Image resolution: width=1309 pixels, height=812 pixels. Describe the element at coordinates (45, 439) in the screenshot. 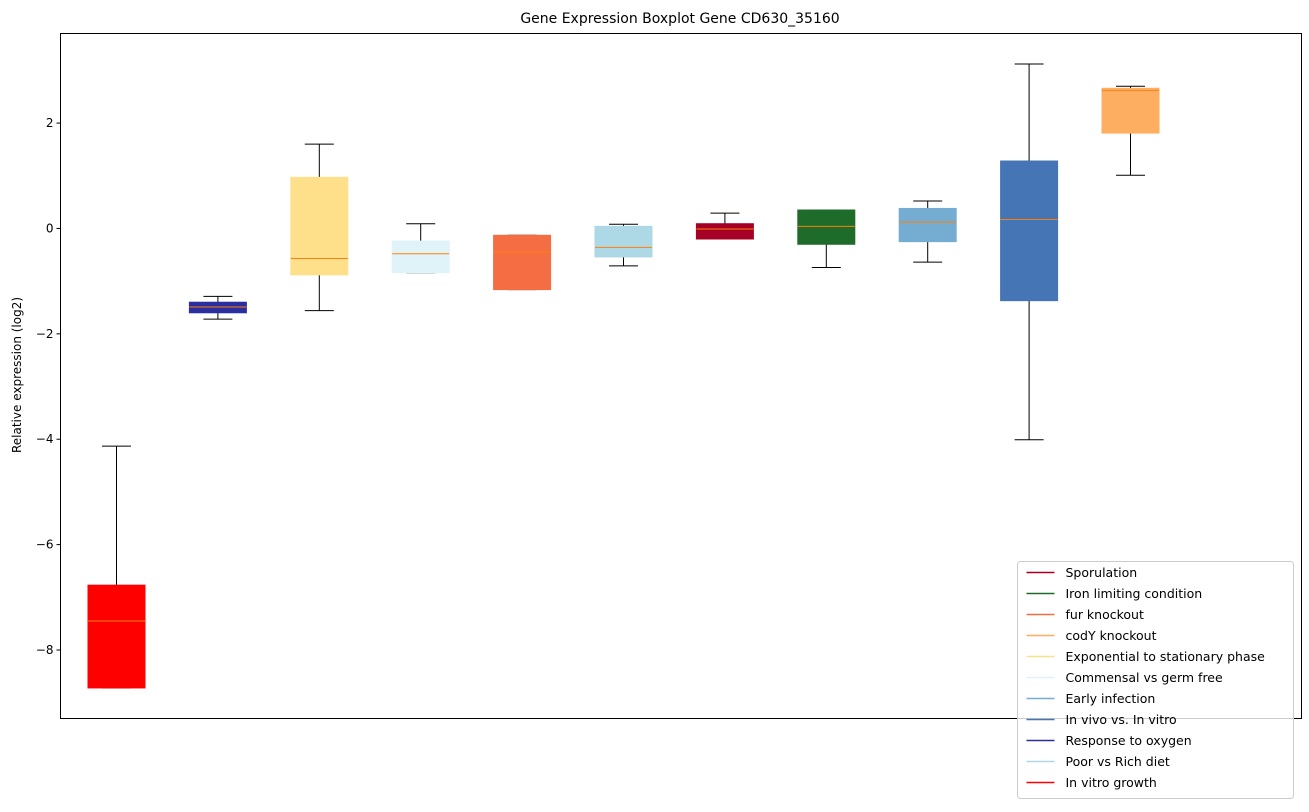

I see `y-tick-label: −4` at that location.